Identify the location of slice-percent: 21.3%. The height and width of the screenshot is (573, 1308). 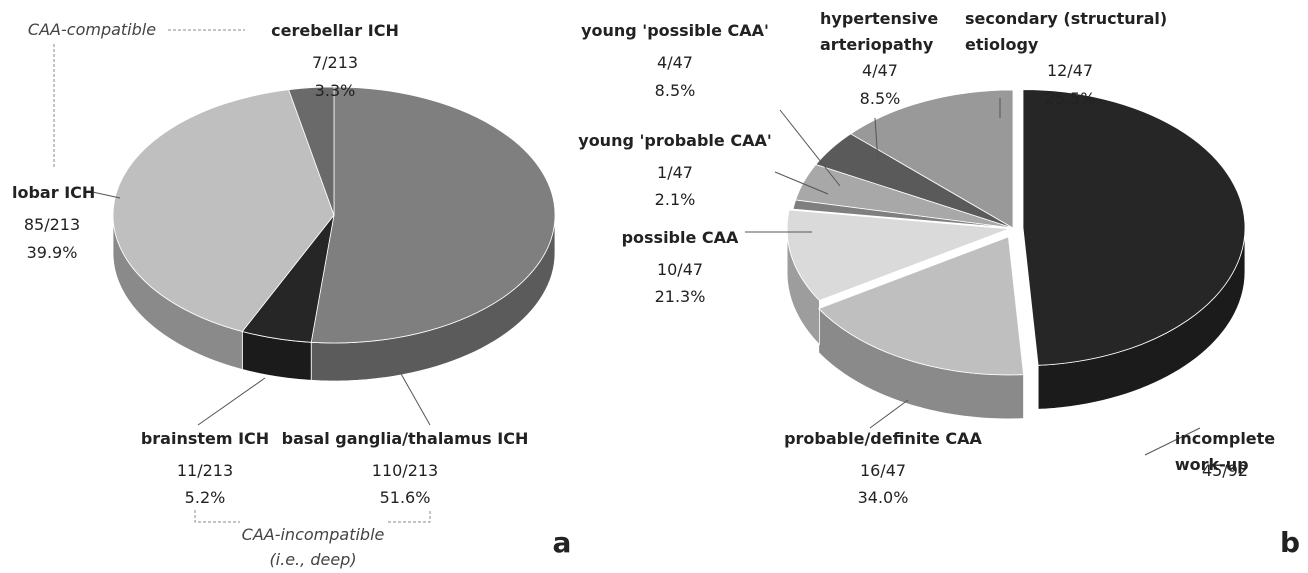
(680, 296).